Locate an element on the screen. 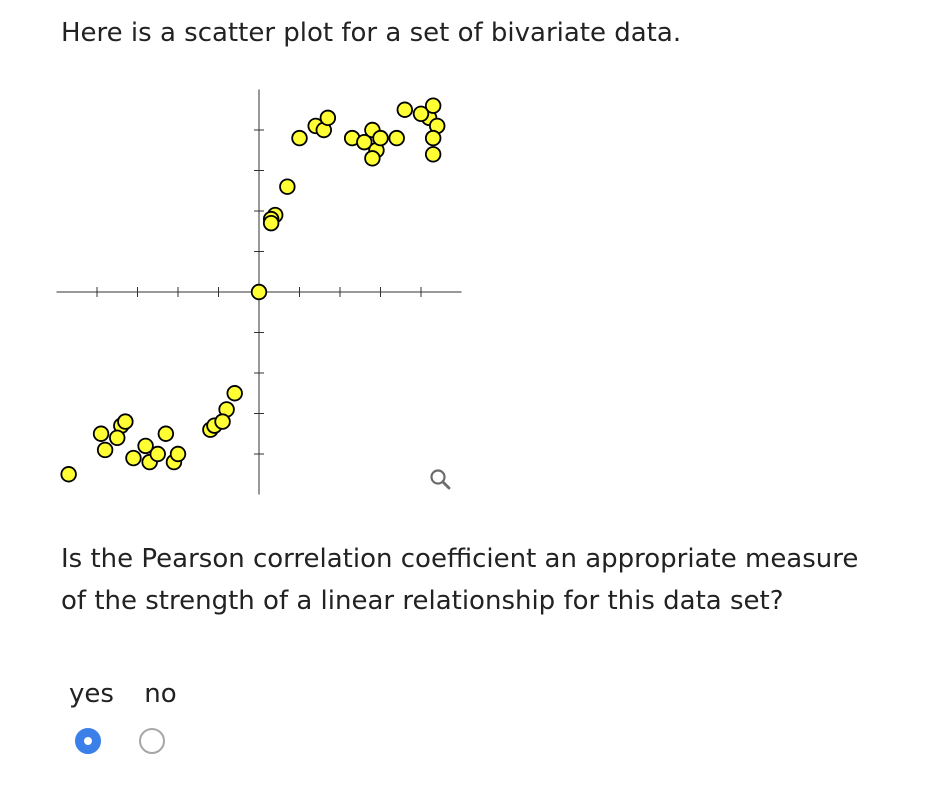 The height and width of the screenshot is (794, 946). magnifier-icon is located at coordinates (440, 479).